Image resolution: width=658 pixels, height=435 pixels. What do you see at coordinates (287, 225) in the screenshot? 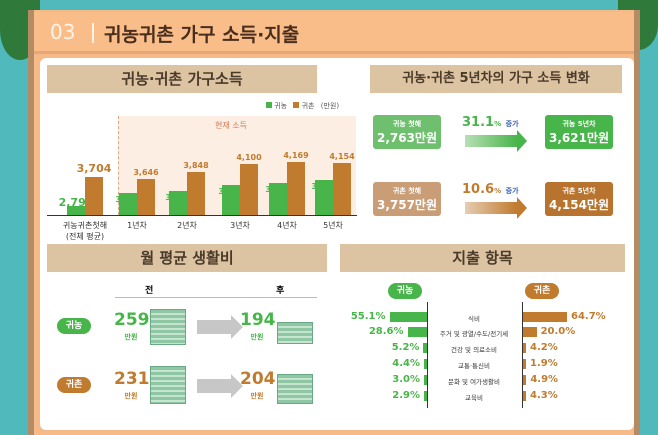
I see `category-label: 4년차` at bounding box center [287, 225].